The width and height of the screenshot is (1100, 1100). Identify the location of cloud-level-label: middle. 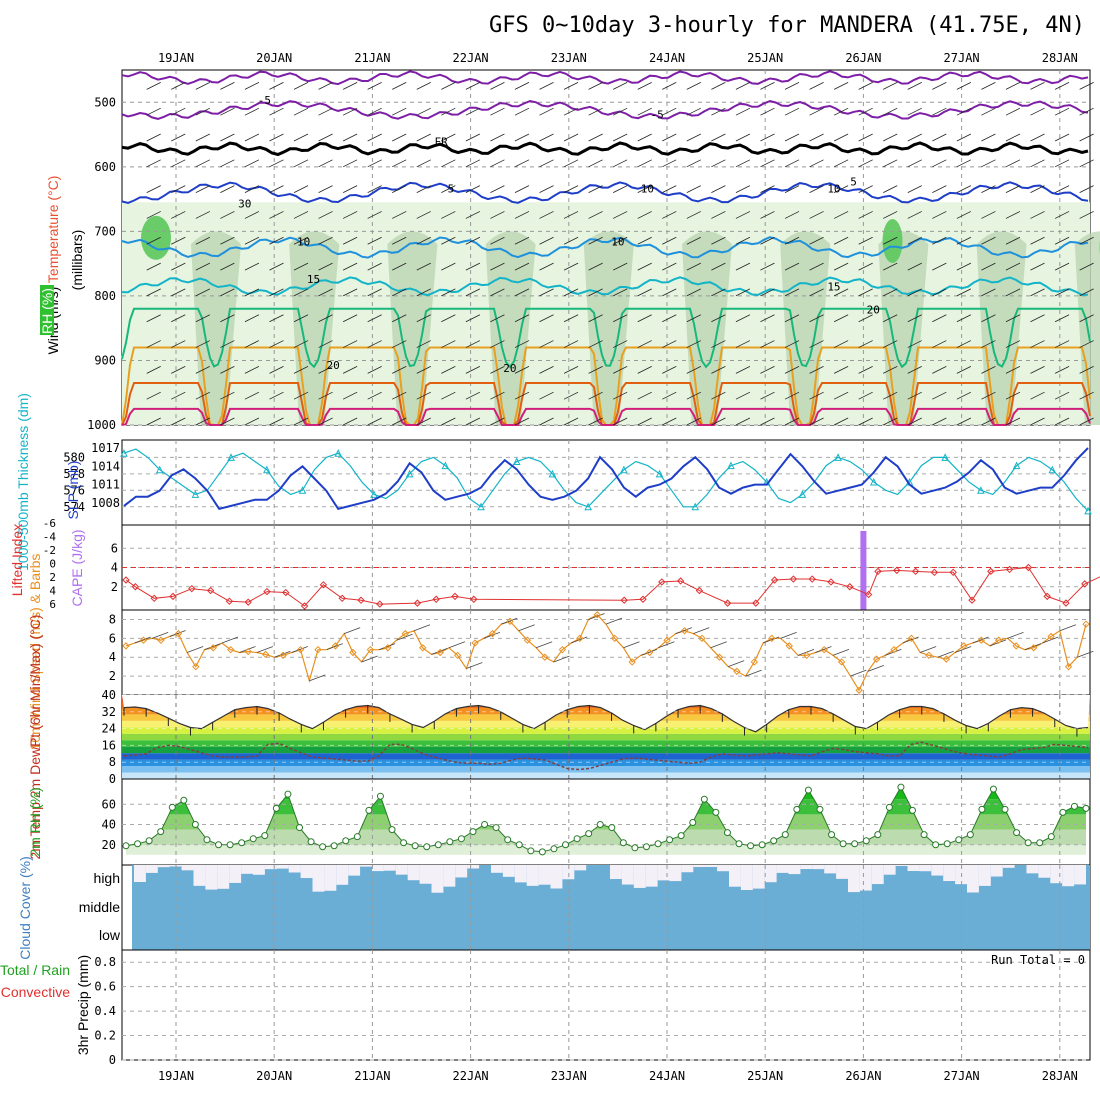
(99, 907).